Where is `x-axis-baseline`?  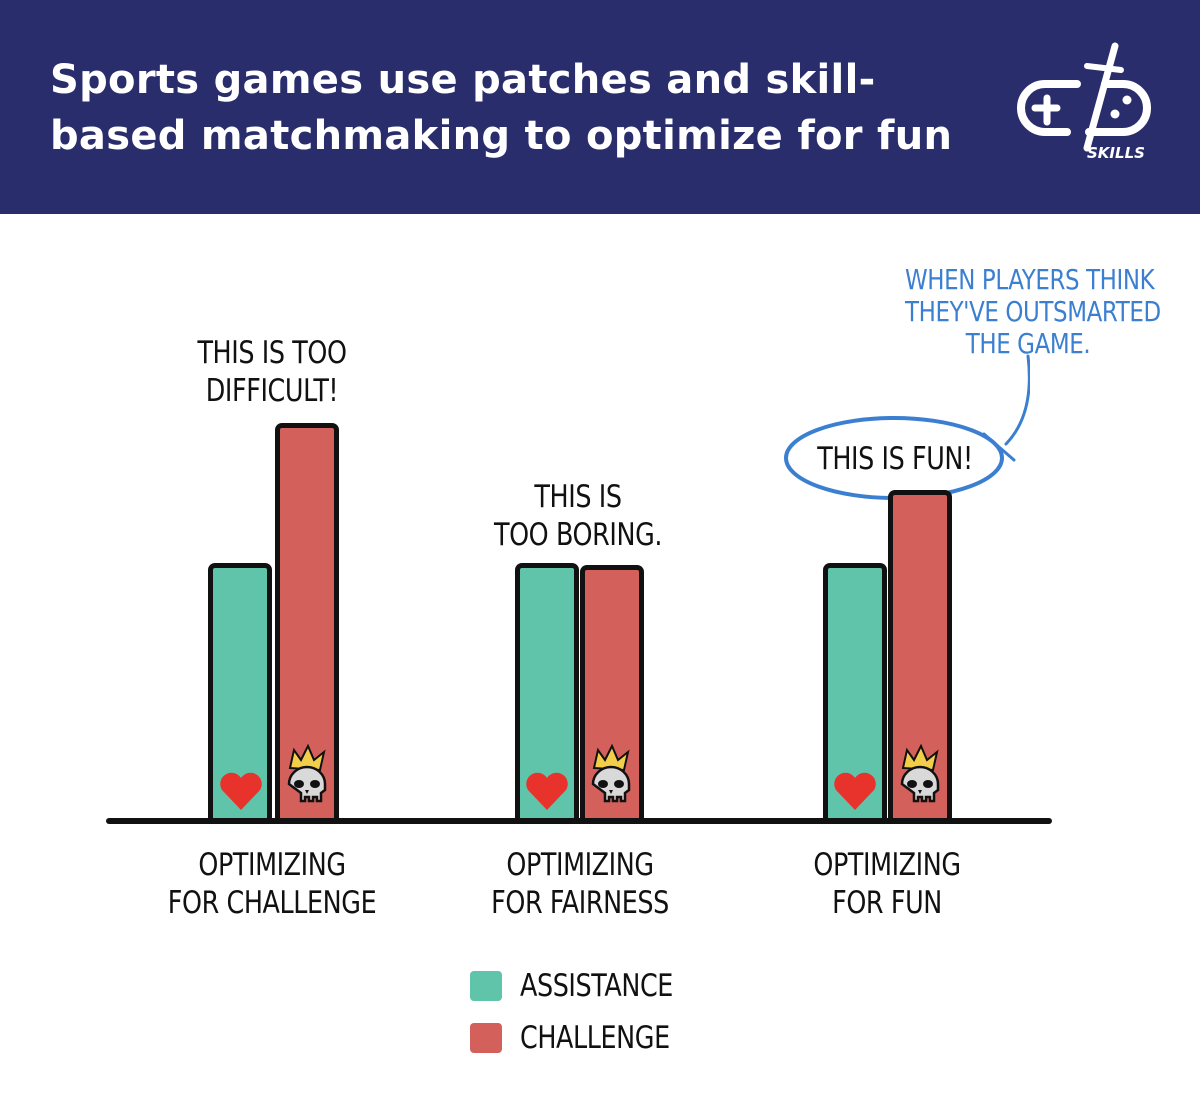 x-axis-baseline is located at coordinates (579, 821).